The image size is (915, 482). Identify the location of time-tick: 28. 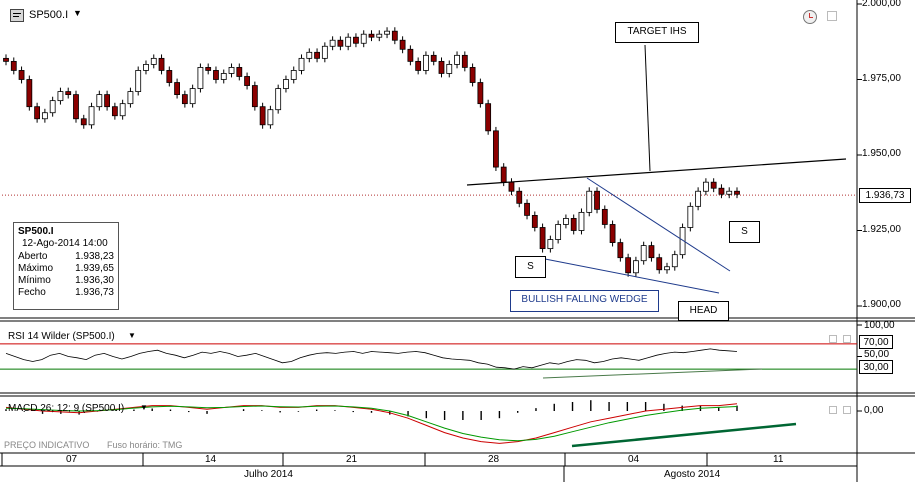
(494, 459).